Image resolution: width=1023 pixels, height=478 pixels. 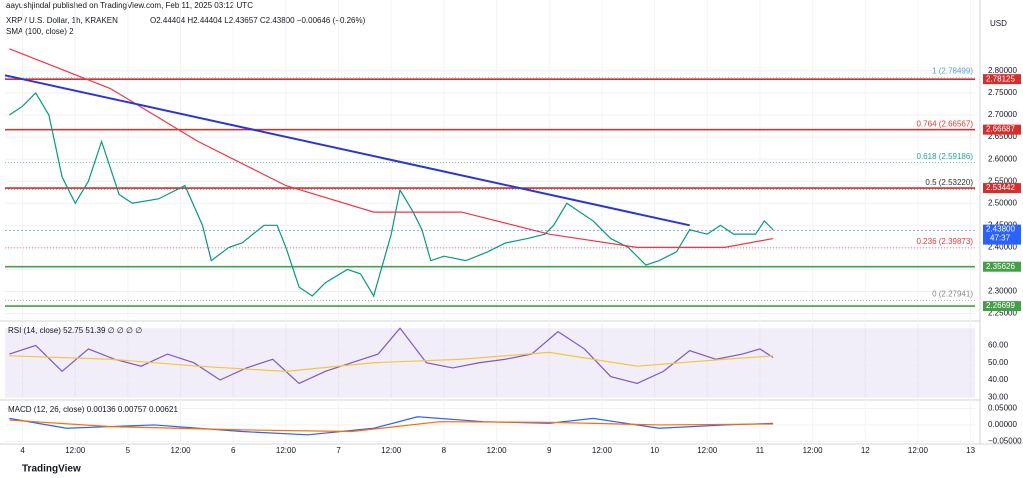 I want to click on x-tick-label: 9, so click(x=549, y=450).